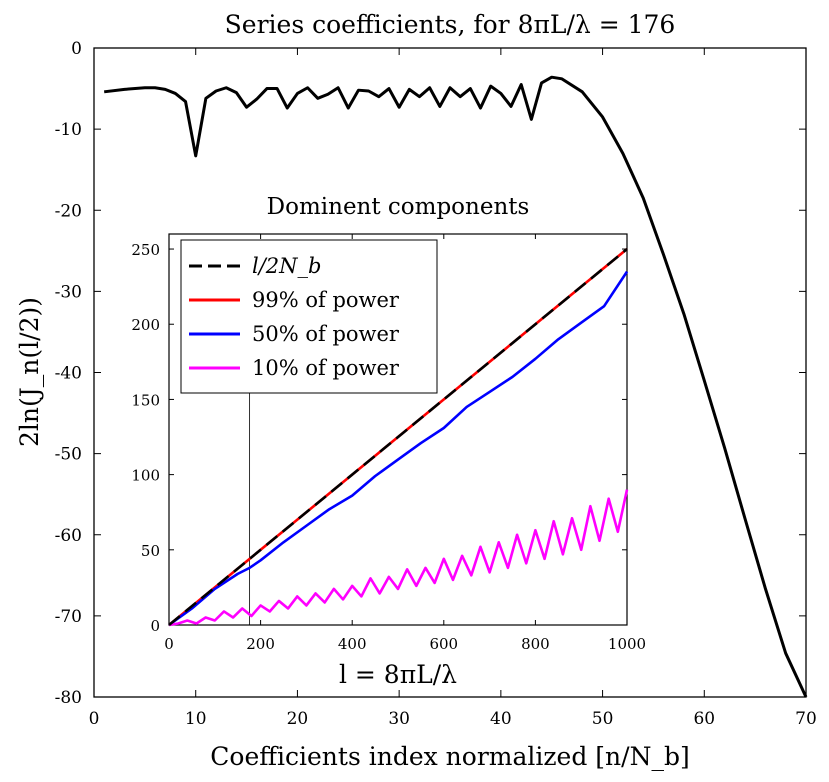  What do you see at coordinates (449, 756) in the screenshot?
I see `main-x-axis-label: Coefficients index normalized [n/N_b]` at bounding box center [449, 756].